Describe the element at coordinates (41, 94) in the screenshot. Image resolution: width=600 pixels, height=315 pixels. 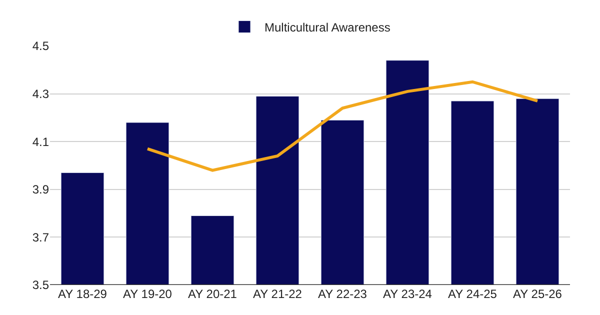
I see `y-tick-label: 4.3` at that location.